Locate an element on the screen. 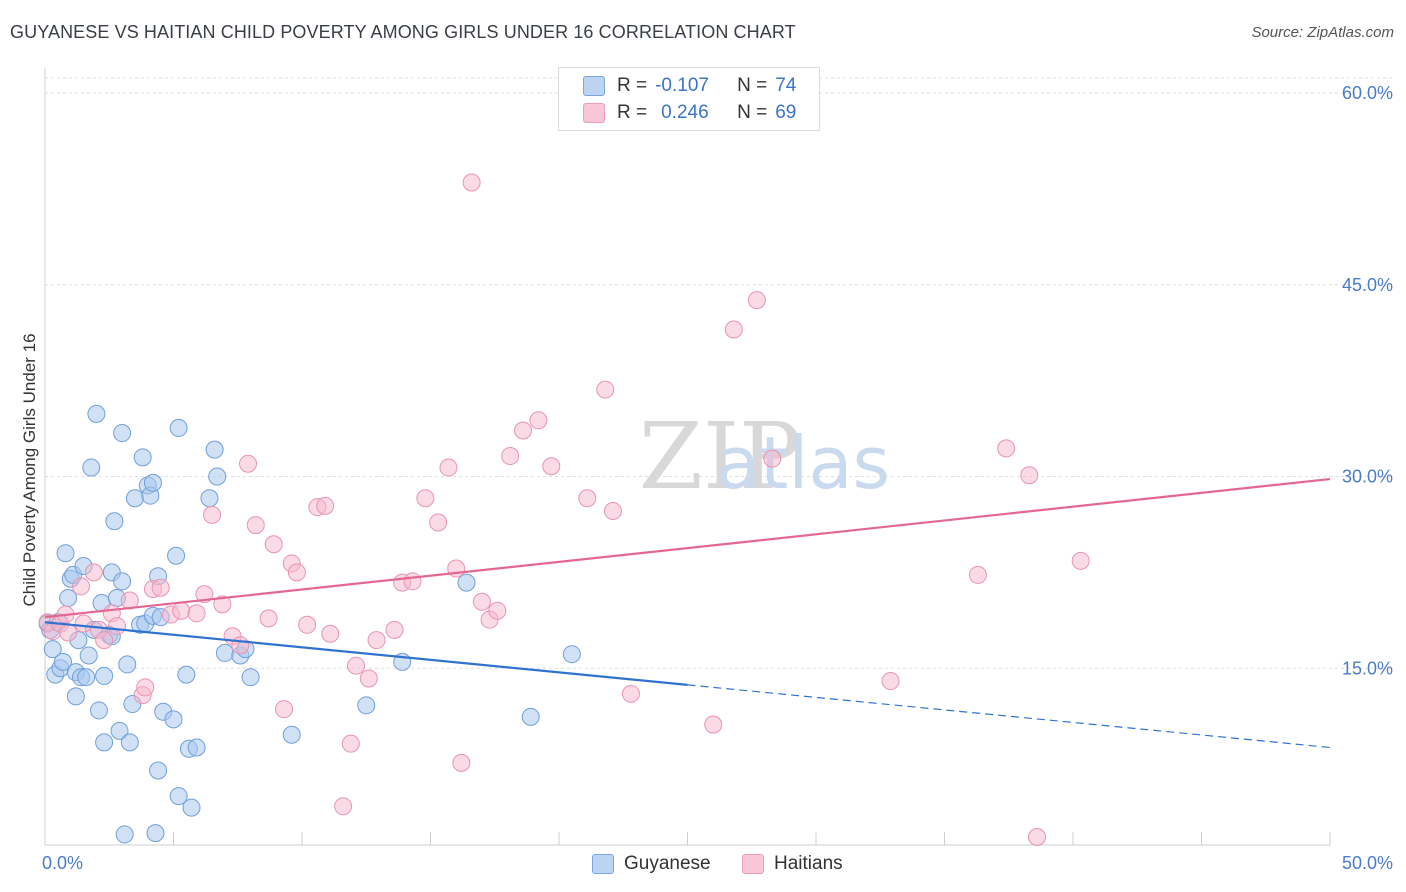  legend-item-haitians: Haitians is located at coordinates (792, 864).